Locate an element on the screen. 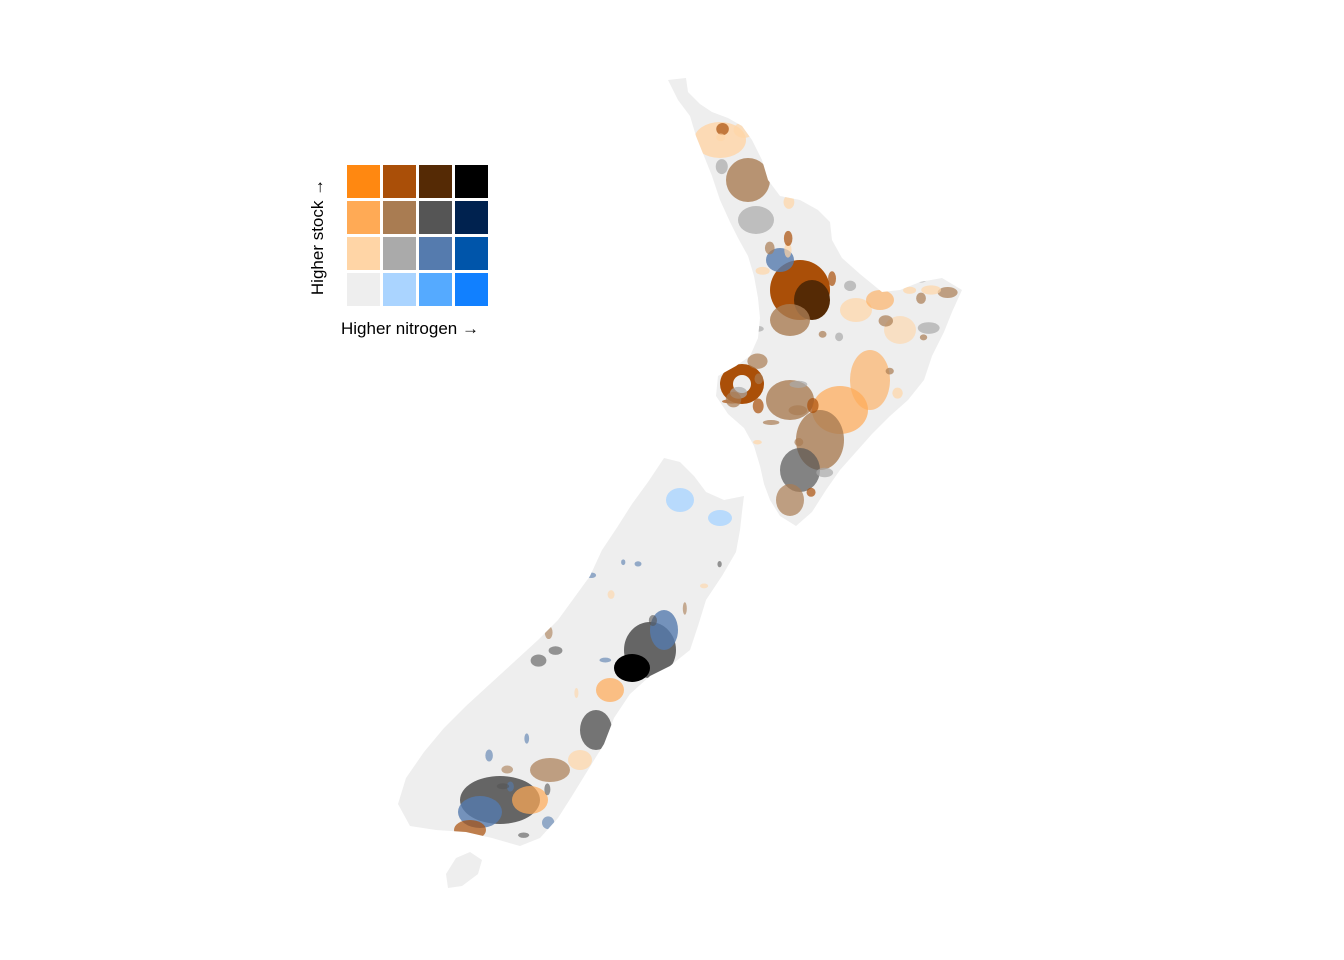 The image size is (1344, 960). legend-color-grid is located at coordinates (419, 237).